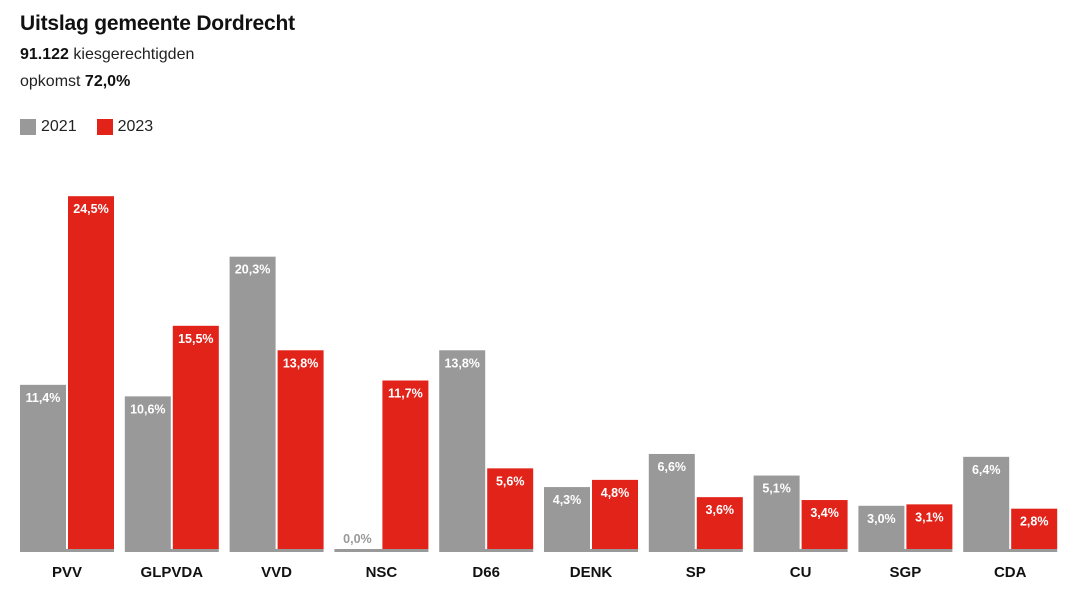  Describe the element at coordinates (591, 572) in the screenshot. I see `category-label-denk: DENK` at that location.